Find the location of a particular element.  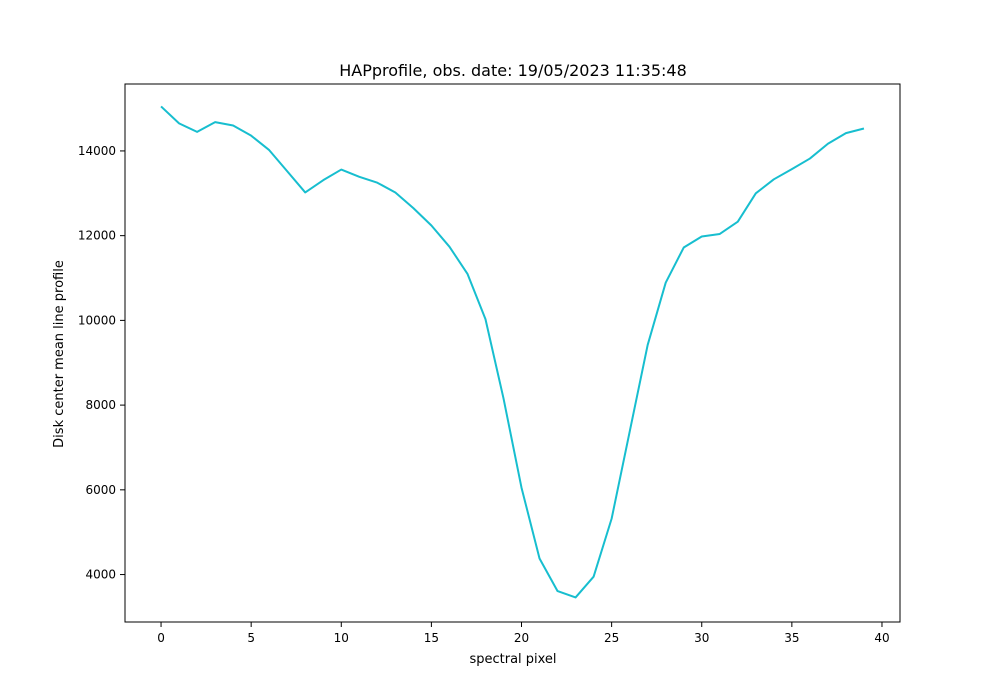

x-tick-label: 15 is located at coordinates (431, 638).